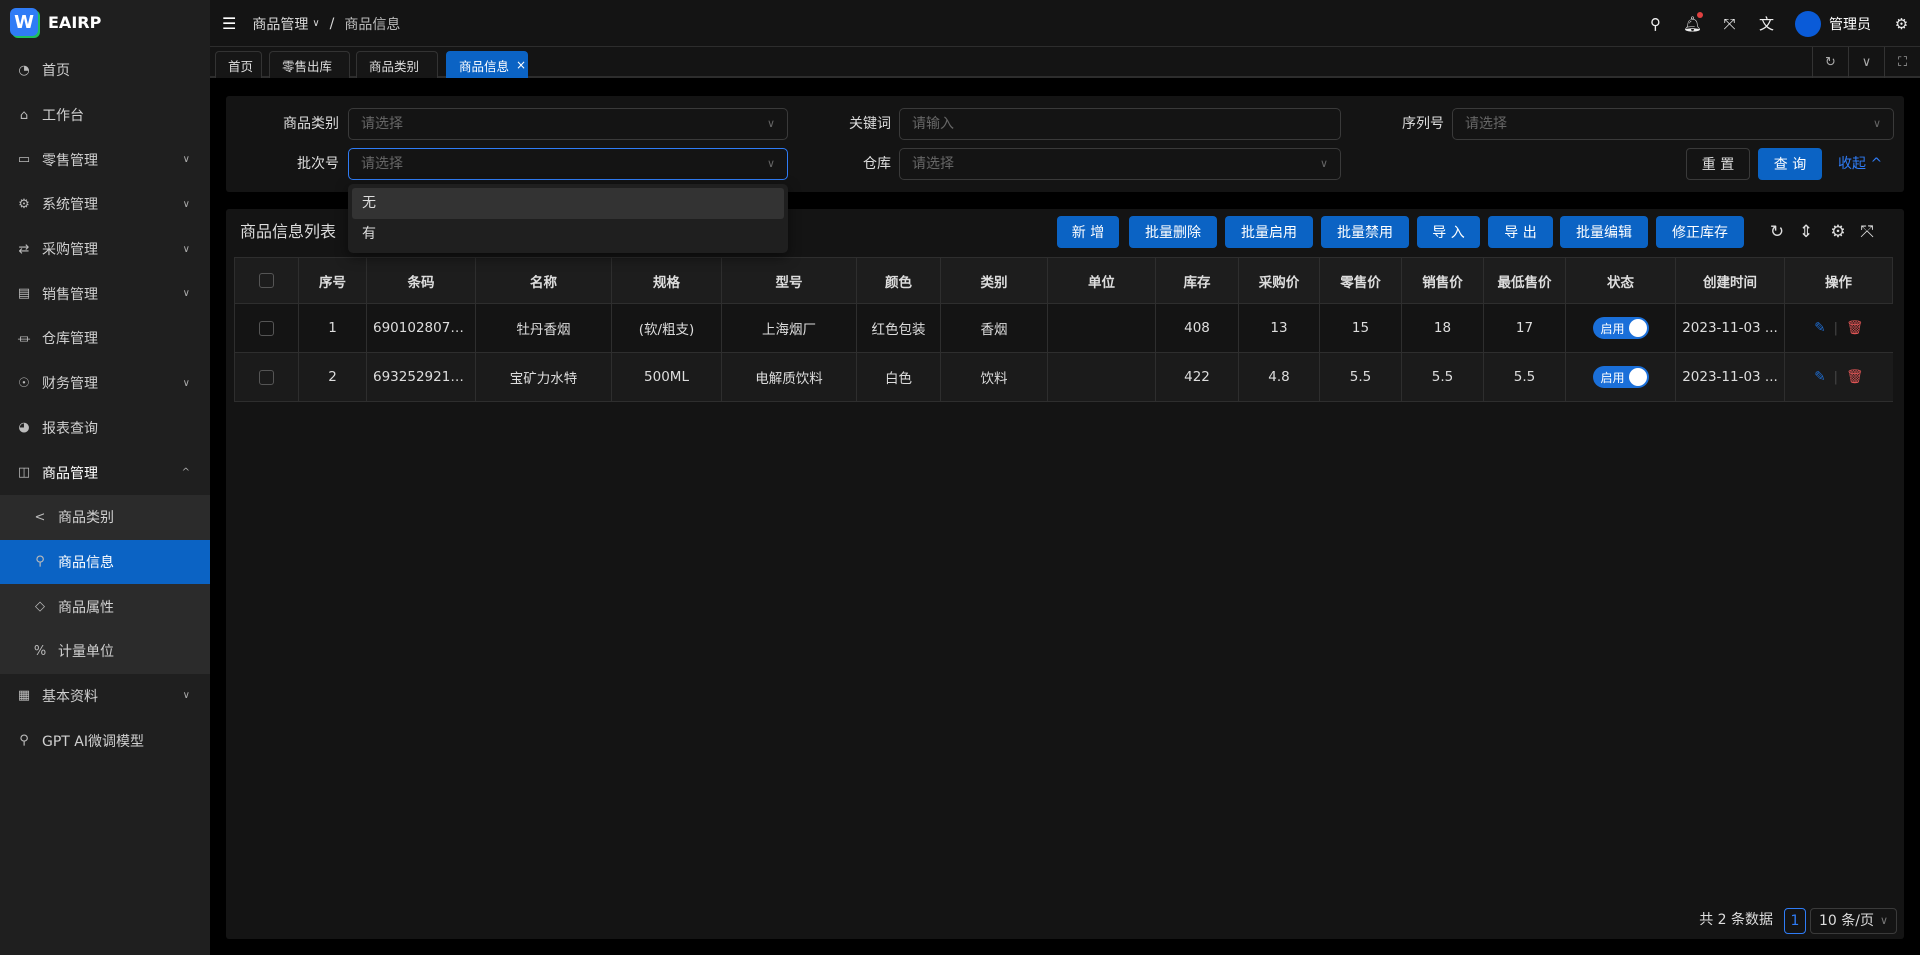 The height and width of the screenshot is (955, 1920). What do you see at coordinates (1279, 377) in the screenshot?
I see `table-cell: 4.8` at bounding box center [1279, 377].